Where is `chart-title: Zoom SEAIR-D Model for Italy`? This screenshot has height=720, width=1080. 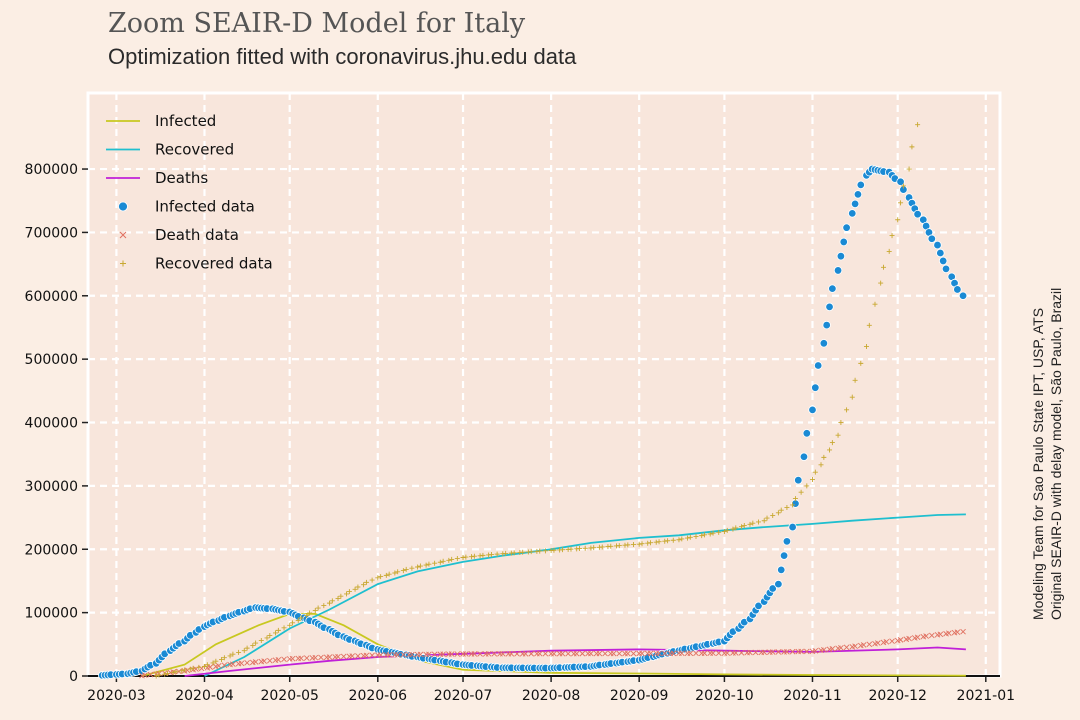 chart-title: Zoom SEAIR-D Model for Italy is located at coordinates (317, 23).